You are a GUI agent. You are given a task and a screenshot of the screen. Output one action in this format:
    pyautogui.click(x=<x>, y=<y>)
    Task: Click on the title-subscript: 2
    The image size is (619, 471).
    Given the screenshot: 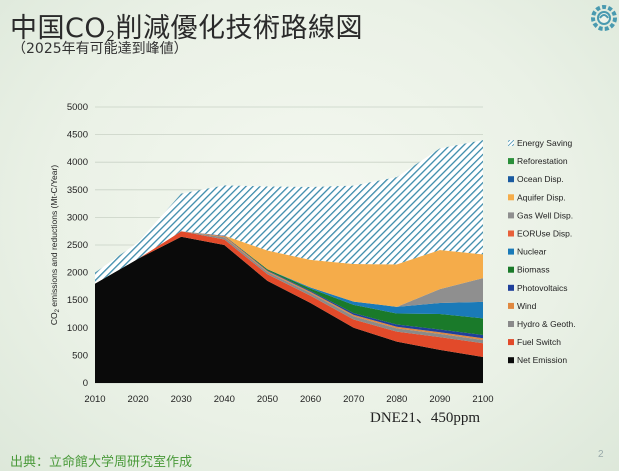 What is the action you would take?
    pyautogui.click(x=111, y=37)
    